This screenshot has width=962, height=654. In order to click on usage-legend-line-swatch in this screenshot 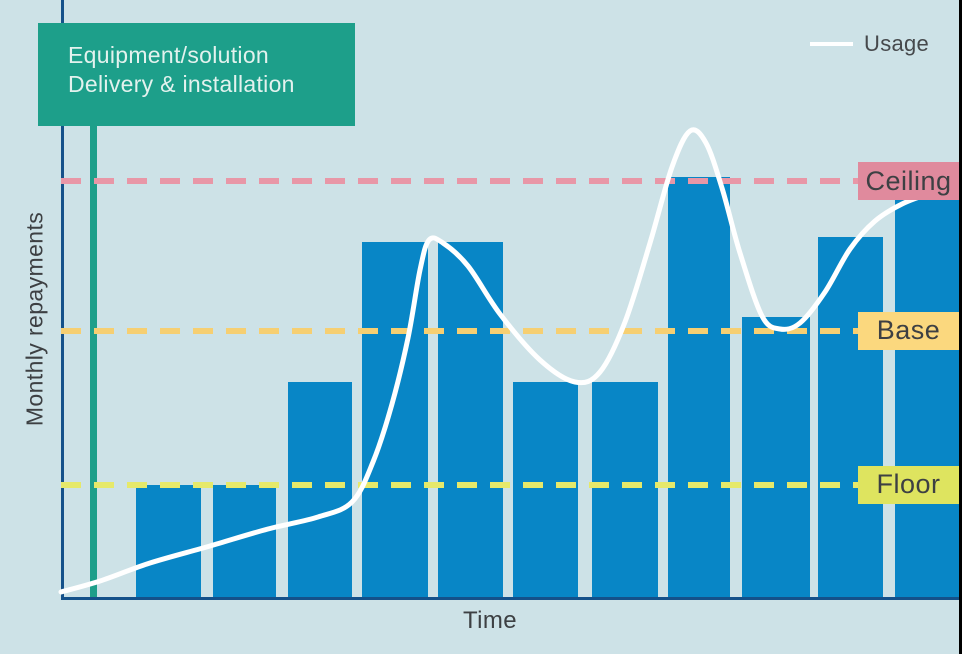, I will do `click(831, 44)`.